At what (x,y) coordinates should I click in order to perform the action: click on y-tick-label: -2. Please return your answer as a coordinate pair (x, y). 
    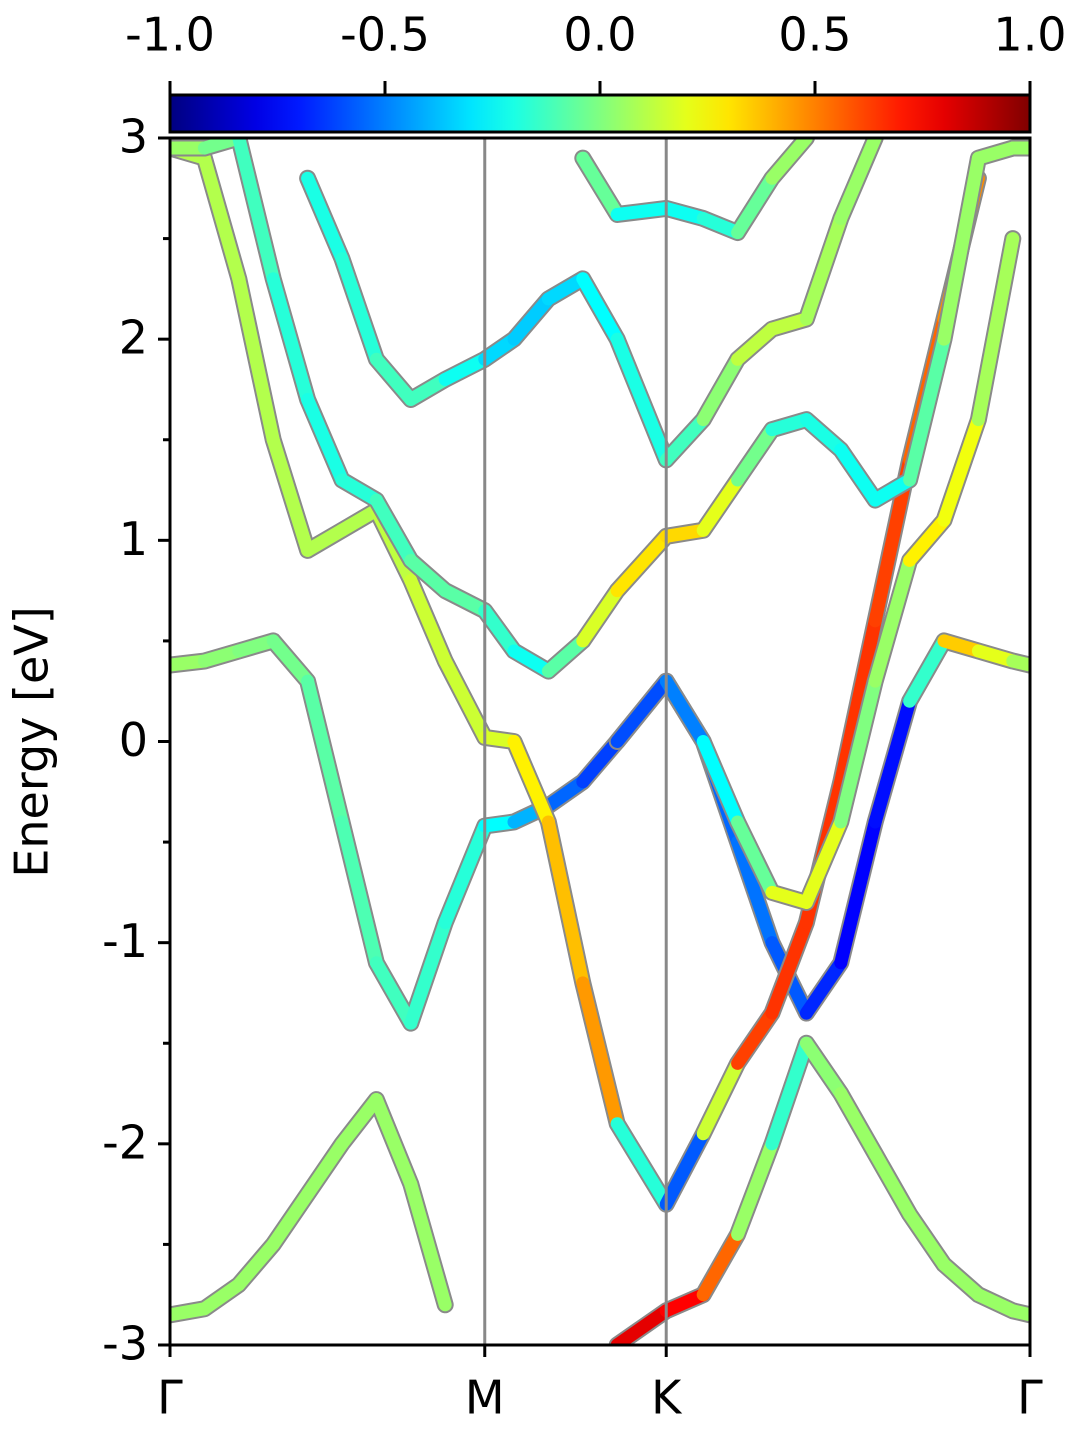
    Looking at the image, I should click on (125, 1142).